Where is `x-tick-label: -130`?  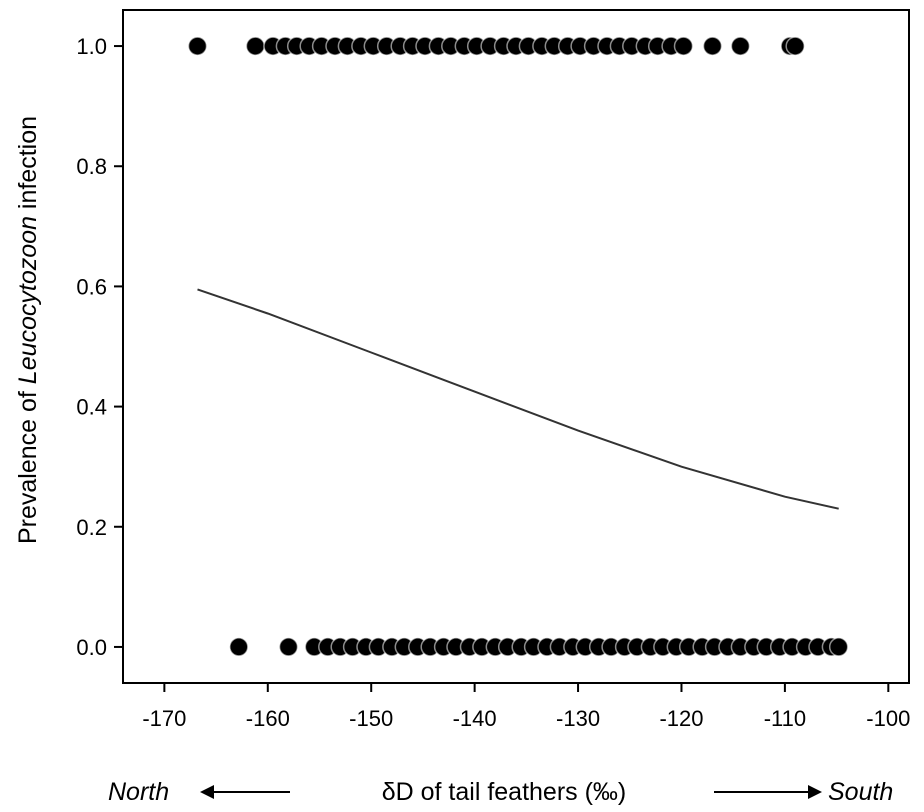
x-tick-label: -130 is located at coordinates (578, 718).